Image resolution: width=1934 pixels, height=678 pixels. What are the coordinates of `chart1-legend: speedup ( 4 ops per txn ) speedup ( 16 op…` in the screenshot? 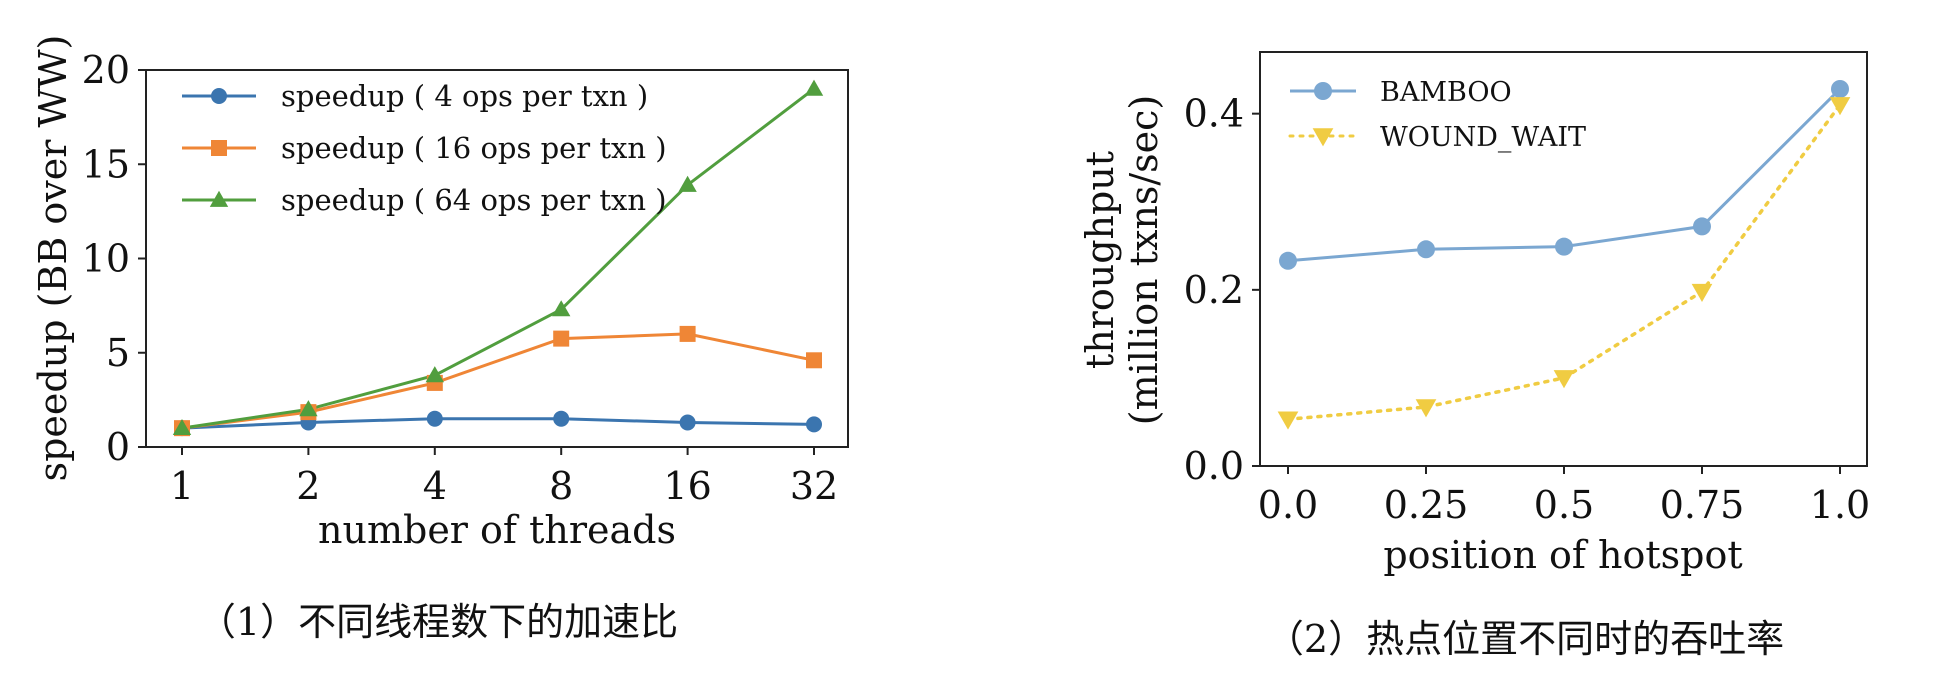 It's located at (424, 148).